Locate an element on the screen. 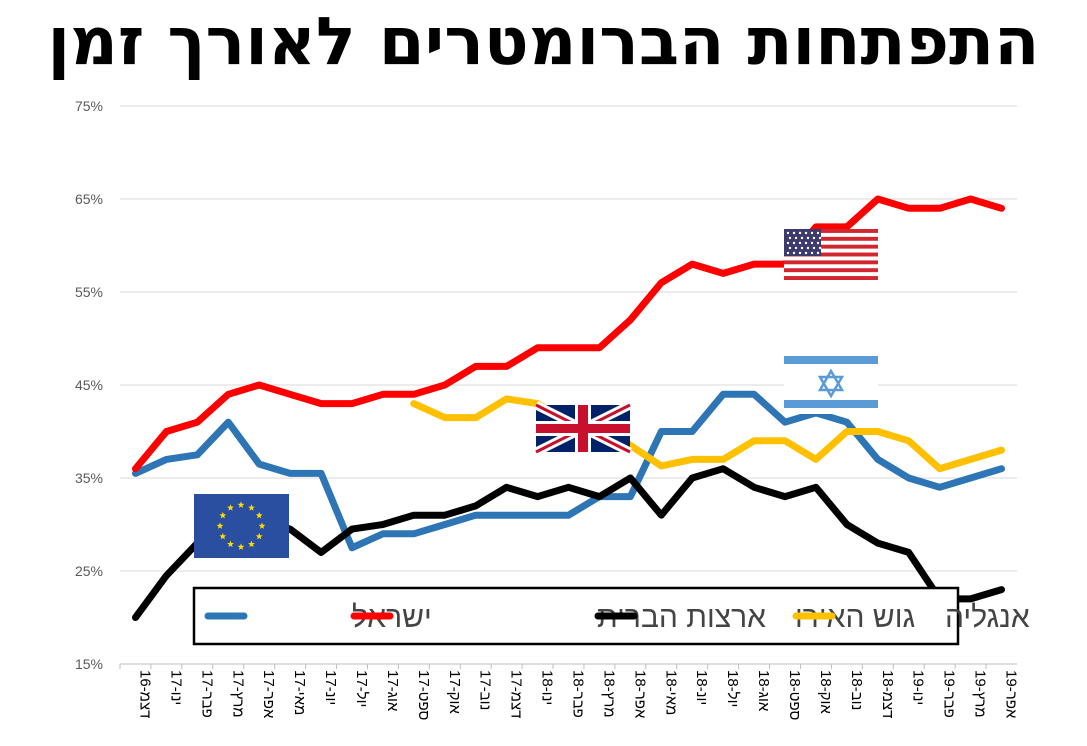  x-tick-label: אוג-18 is located at coordinates (763, 691).